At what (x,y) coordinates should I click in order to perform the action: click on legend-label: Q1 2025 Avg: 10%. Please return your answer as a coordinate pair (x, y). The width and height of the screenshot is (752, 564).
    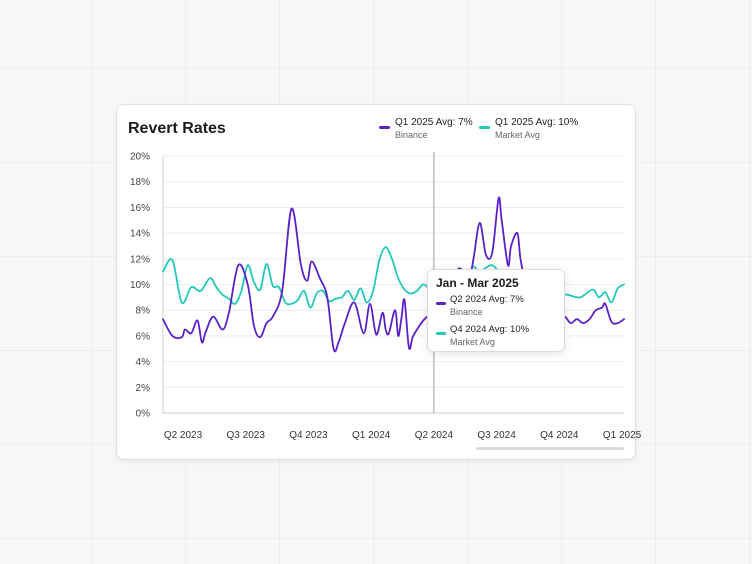
    Looking at the image, I should click on (537, 122).